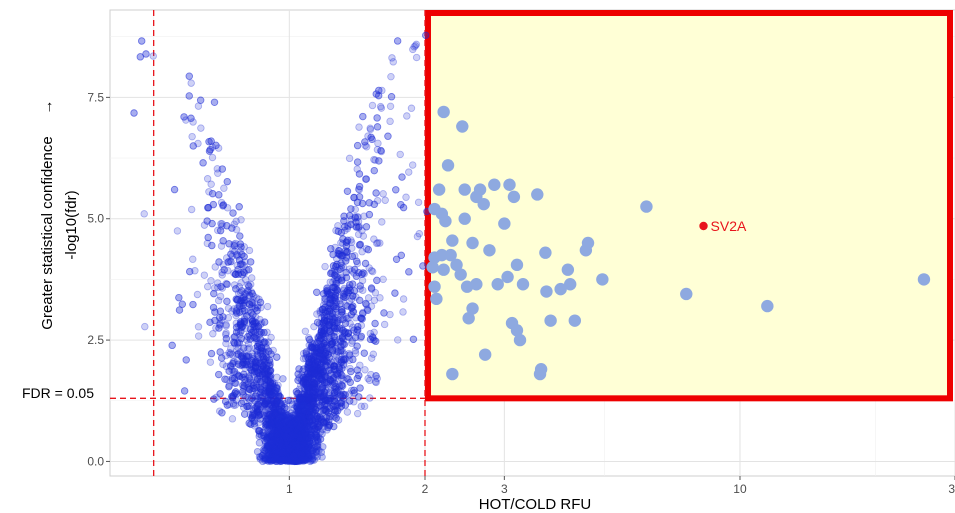  What do you see at coordinates (289, 489) in the screenshot?
I see `x-tick-label: 1` at bounding box center [289, 489].